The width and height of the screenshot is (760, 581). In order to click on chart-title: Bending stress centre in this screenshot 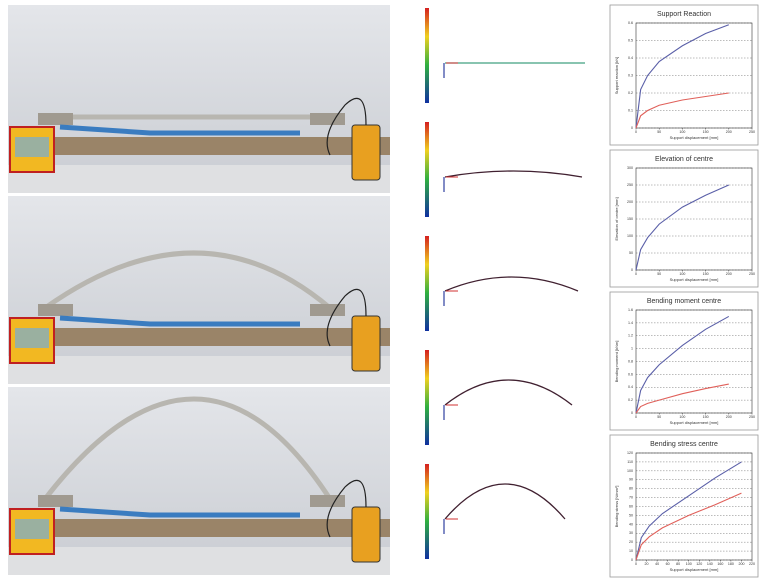, I will do `click(684, 444)`.